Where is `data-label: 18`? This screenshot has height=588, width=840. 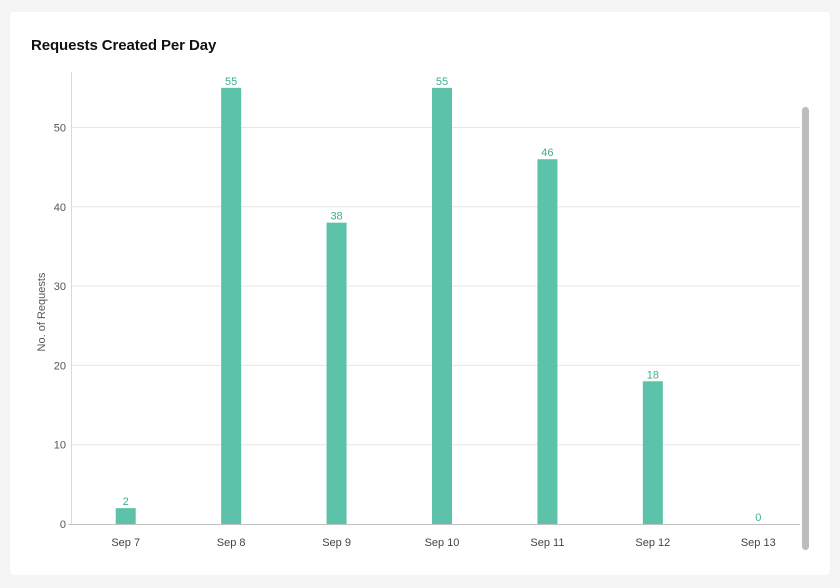 data-label: 18 is located at coordinates (653, 375).